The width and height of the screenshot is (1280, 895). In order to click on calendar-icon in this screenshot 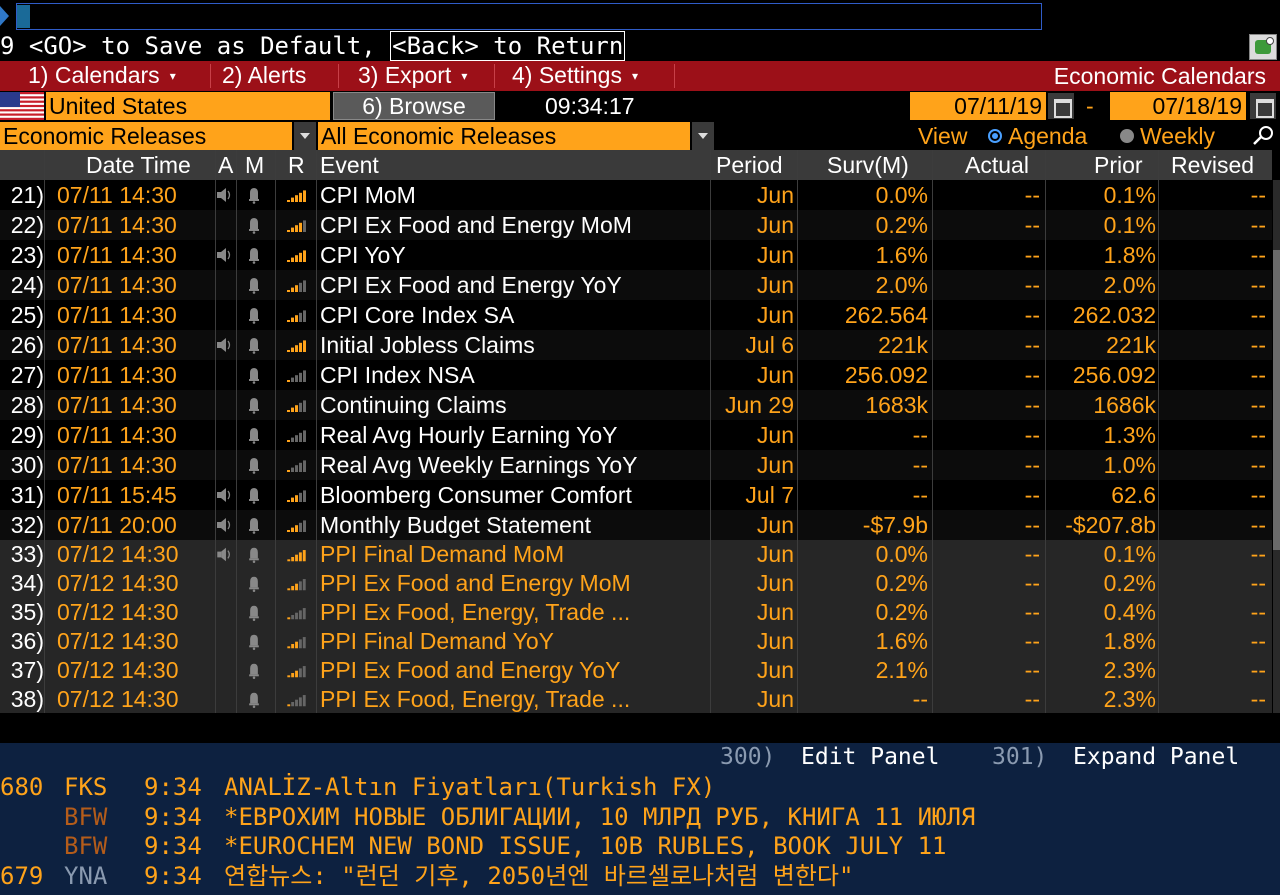, I will do `click(1263, 106)`.